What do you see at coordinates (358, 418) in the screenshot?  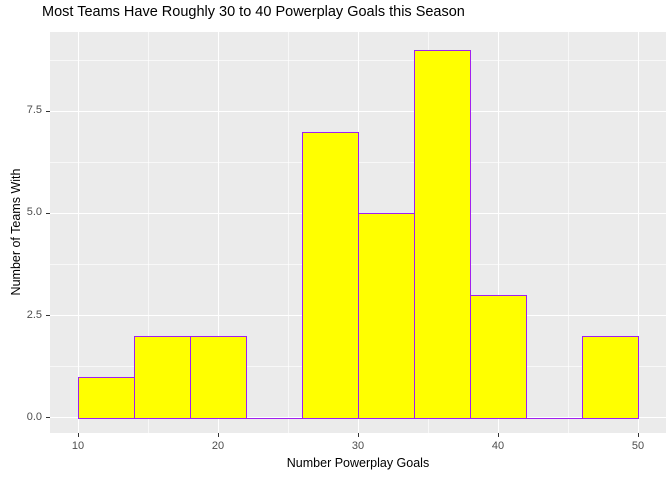 I see `zero-baseline` at bounding box center [358, 418].